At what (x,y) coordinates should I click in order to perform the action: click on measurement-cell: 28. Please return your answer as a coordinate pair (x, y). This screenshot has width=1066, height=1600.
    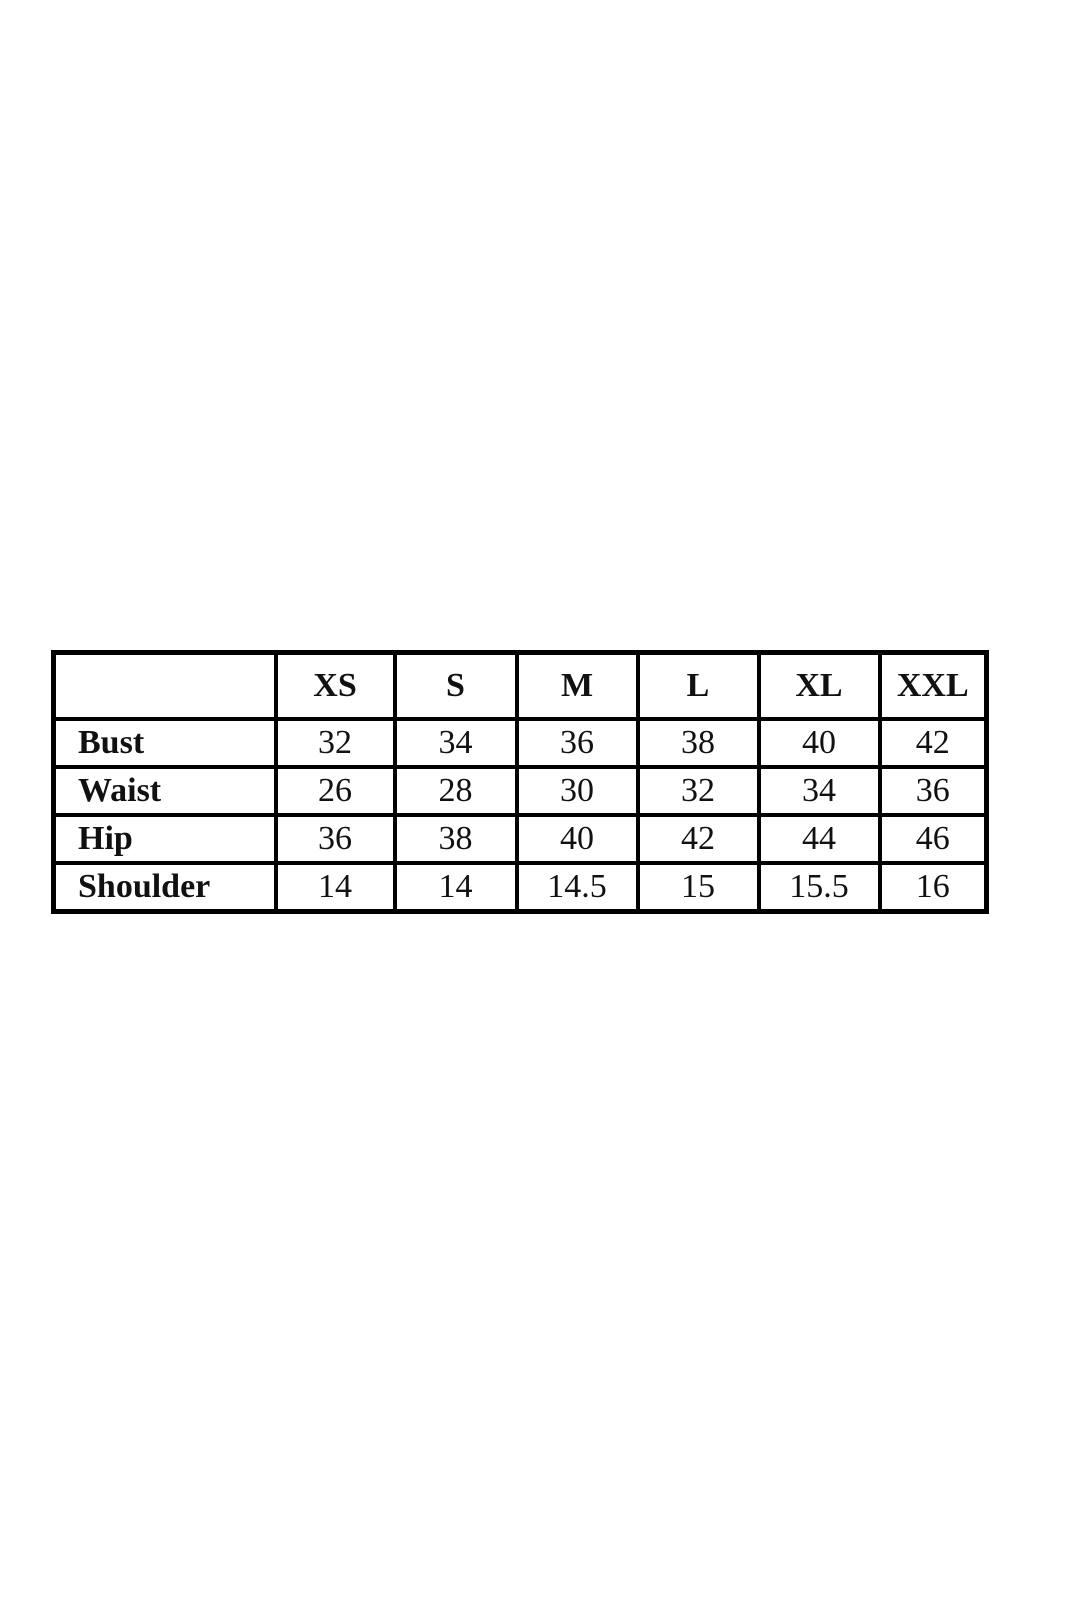
    Looking at the image, I should click on (455, 791).